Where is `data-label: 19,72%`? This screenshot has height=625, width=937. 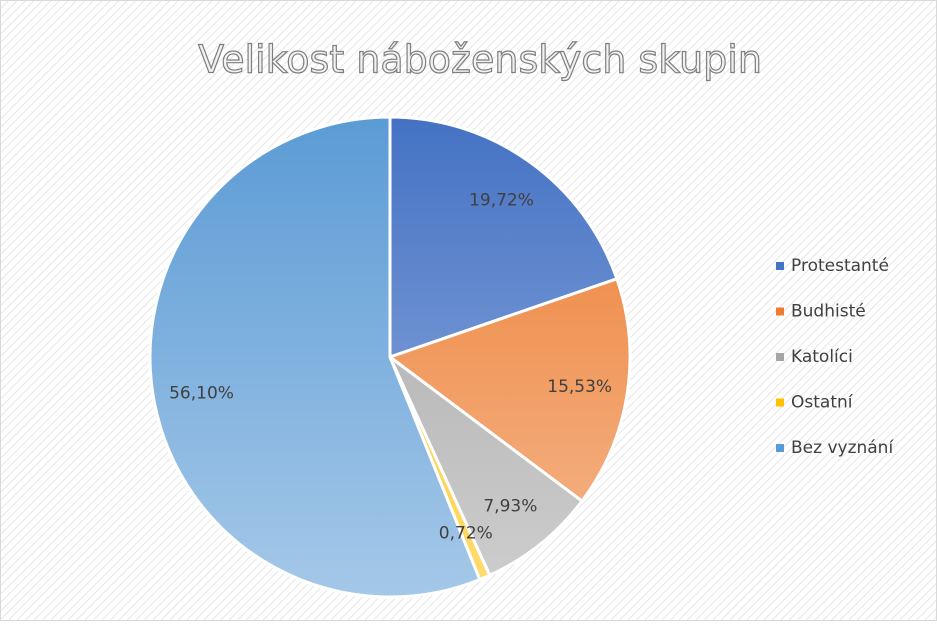
data-label: 19,72% is located at coordinates (501, 201).